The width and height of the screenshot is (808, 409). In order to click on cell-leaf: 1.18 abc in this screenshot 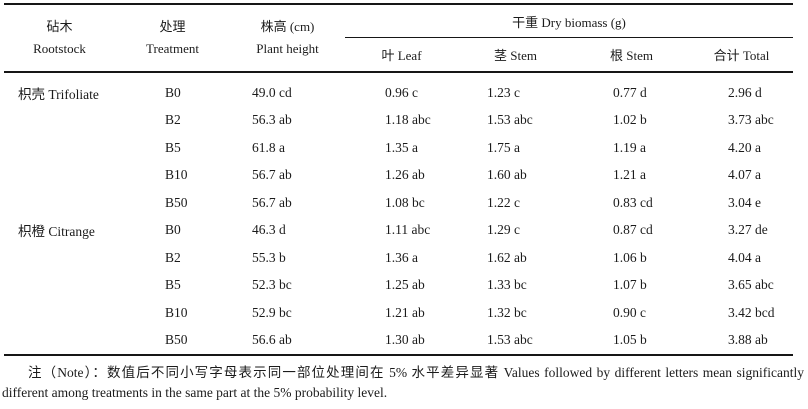, I will do `click(408, 120)`.